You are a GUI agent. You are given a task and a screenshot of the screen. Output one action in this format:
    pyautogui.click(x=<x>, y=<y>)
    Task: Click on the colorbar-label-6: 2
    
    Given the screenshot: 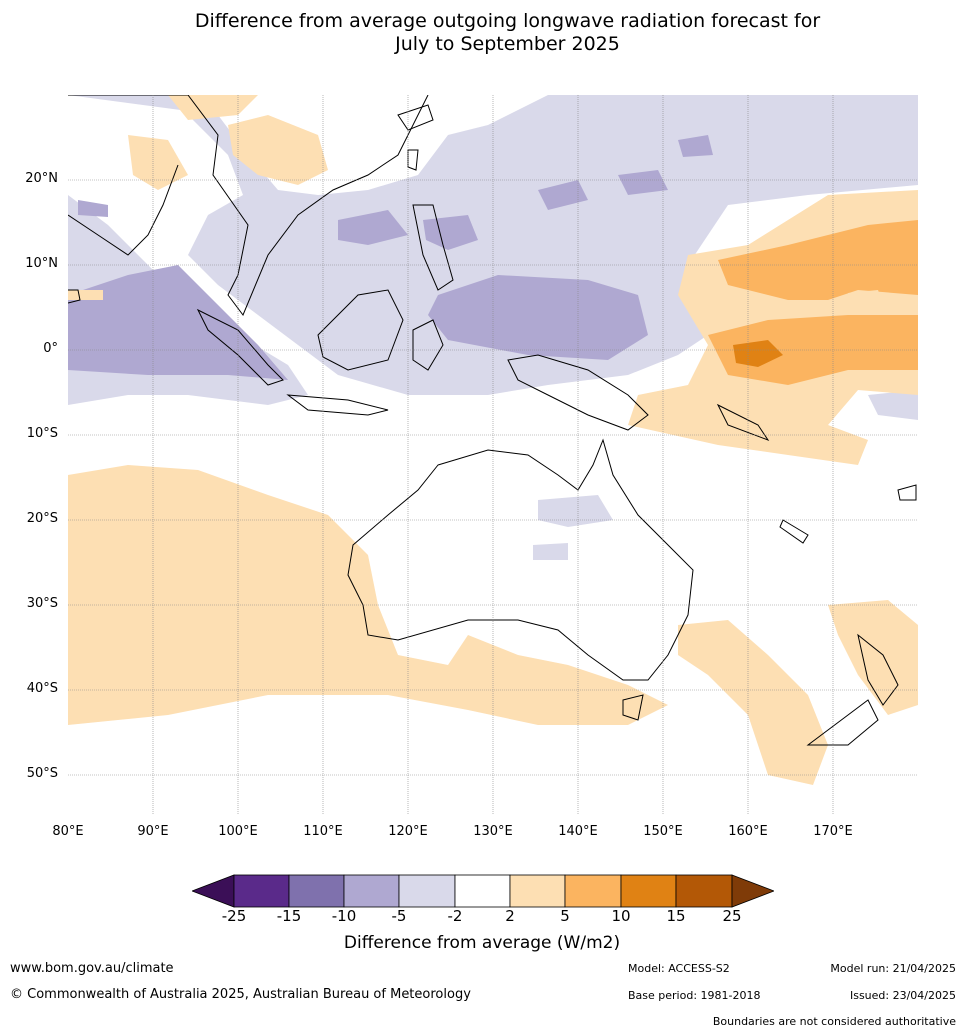 What is the action you would take?
    pyautogui.click(x=510, y=916)
    